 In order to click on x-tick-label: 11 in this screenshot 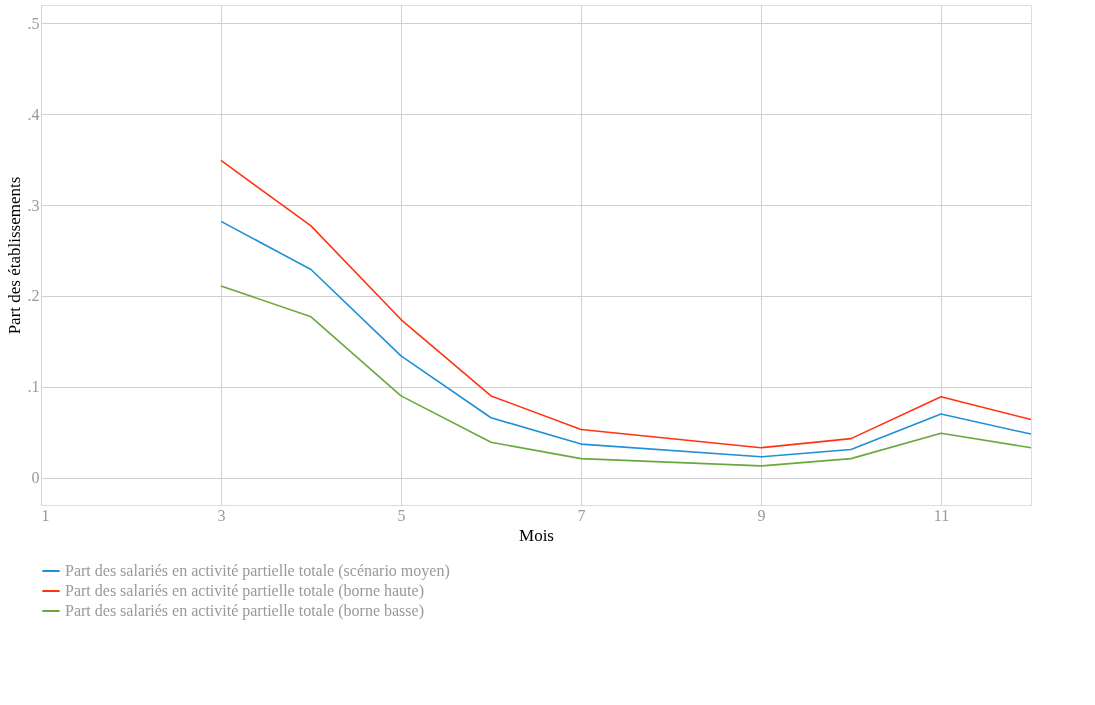, I will do `click(941, 515)`.